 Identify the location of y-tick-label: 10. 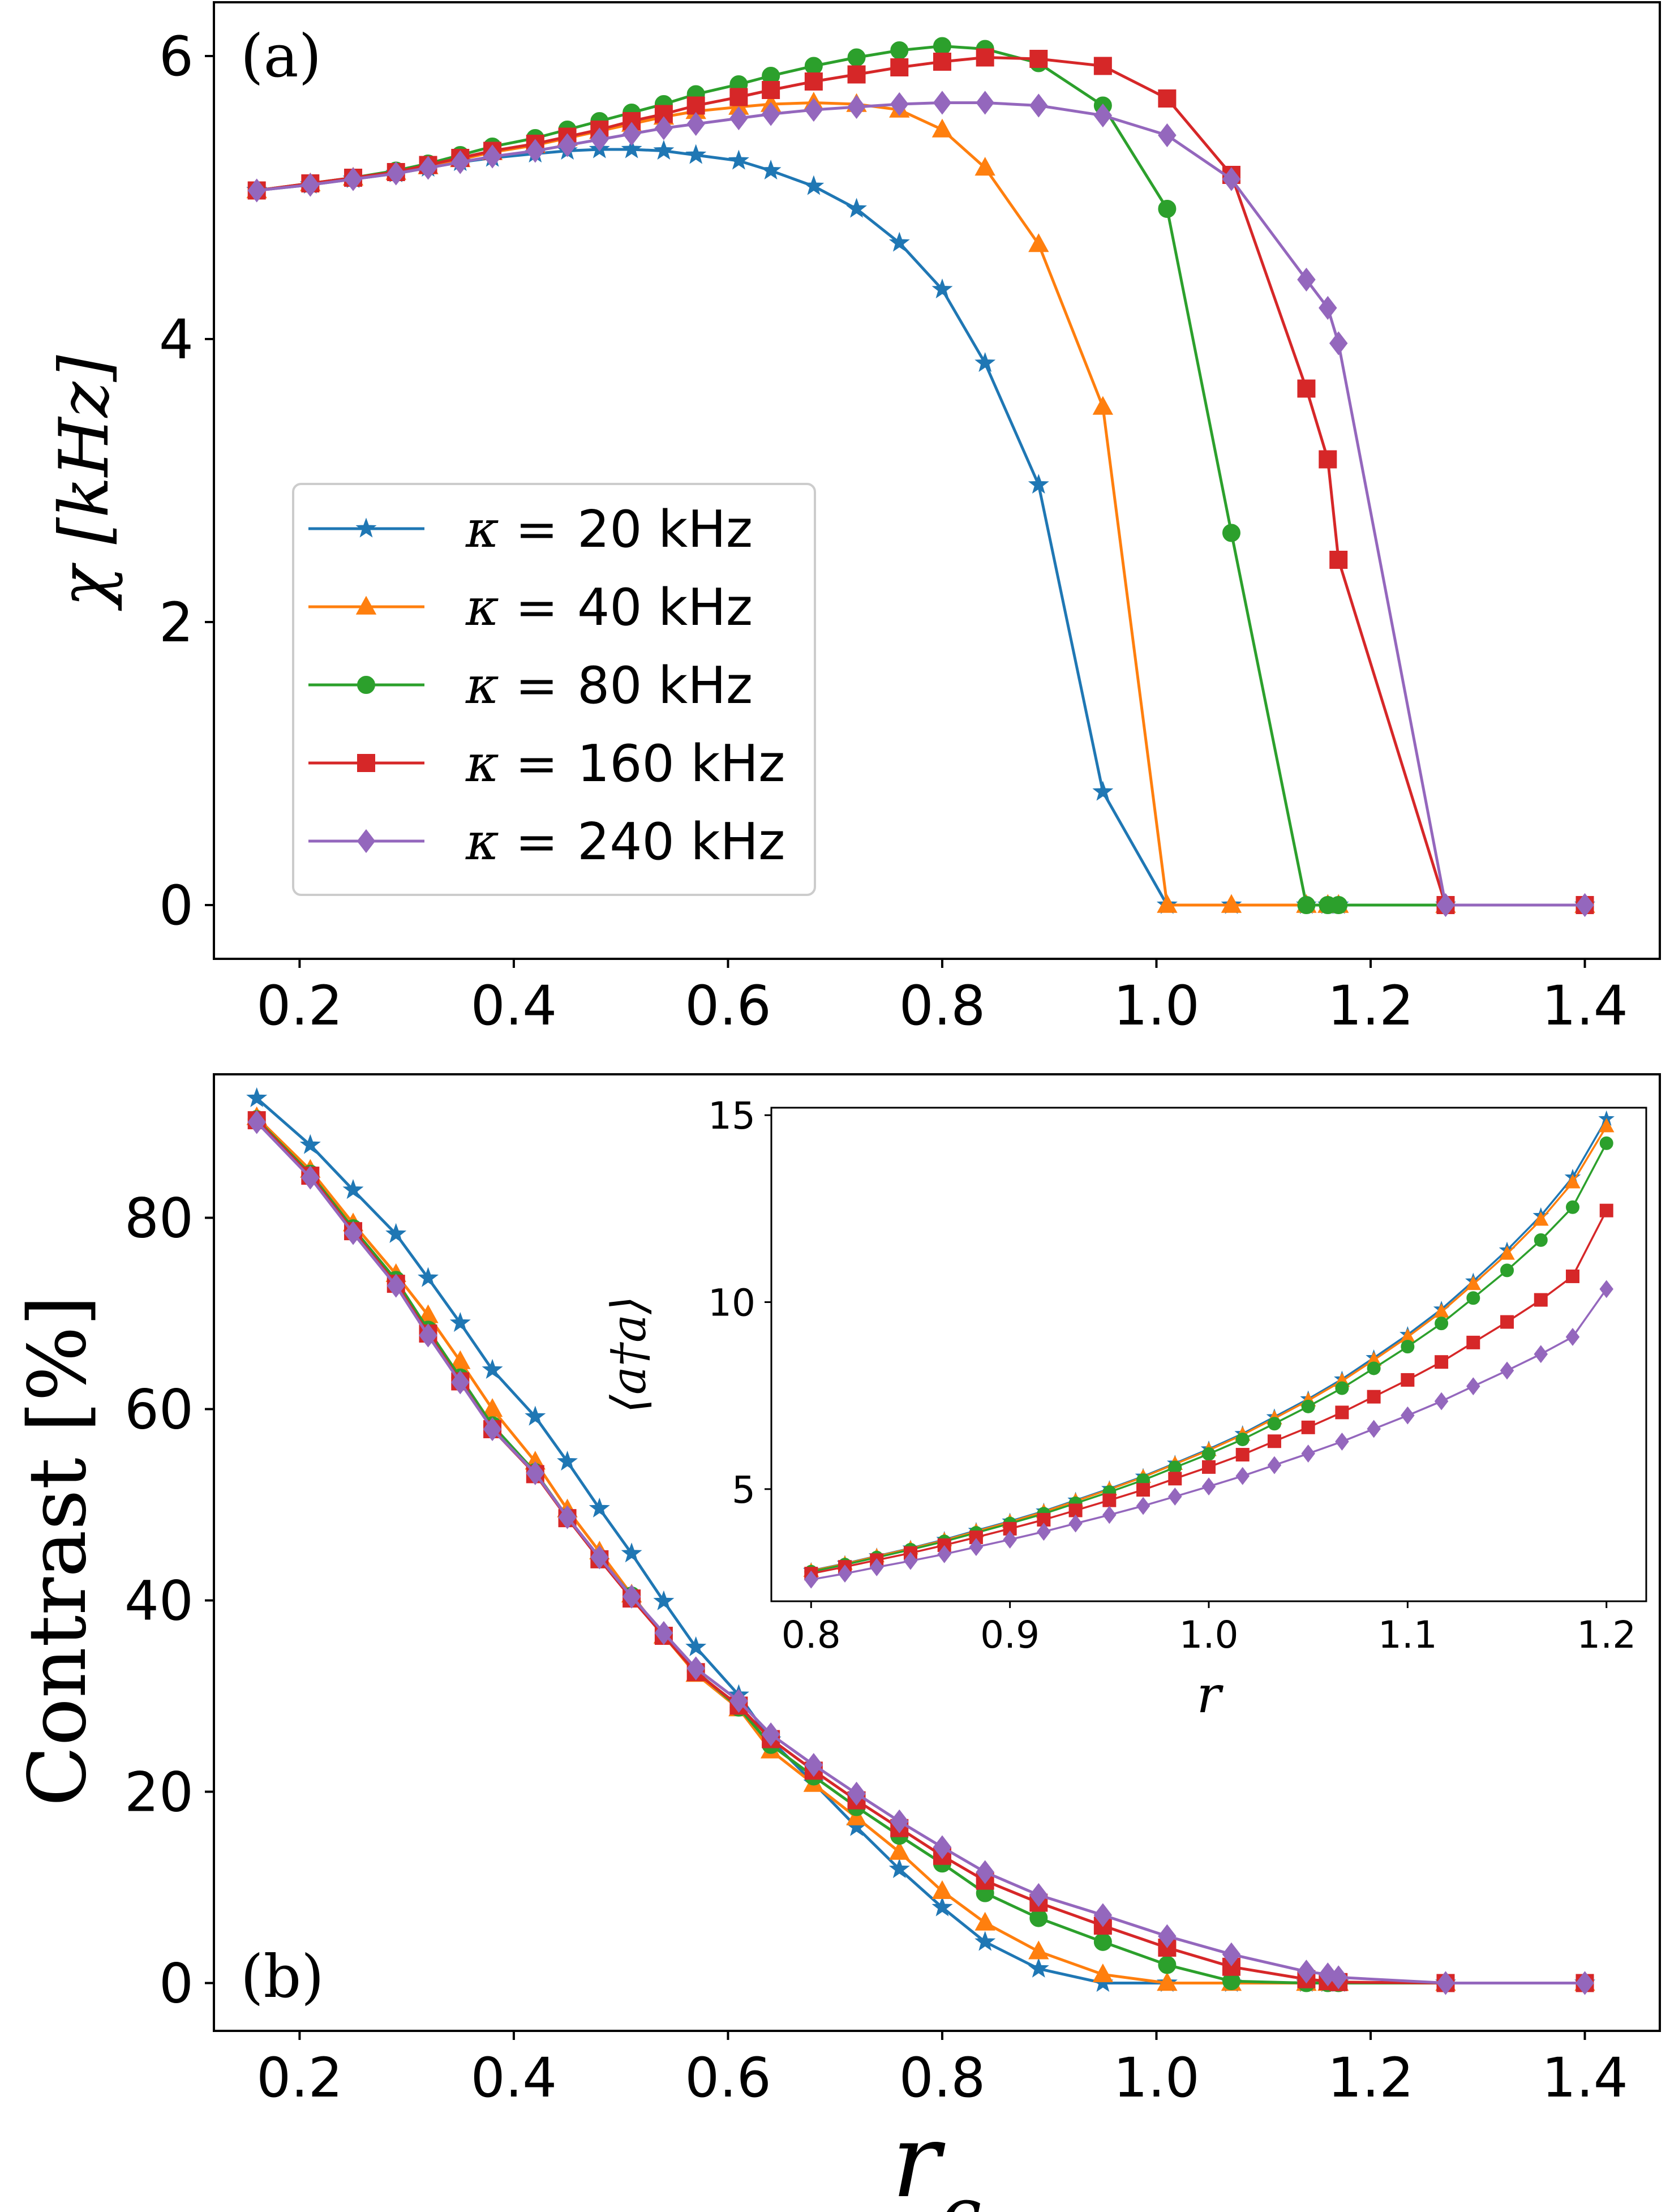
(731, 1303).